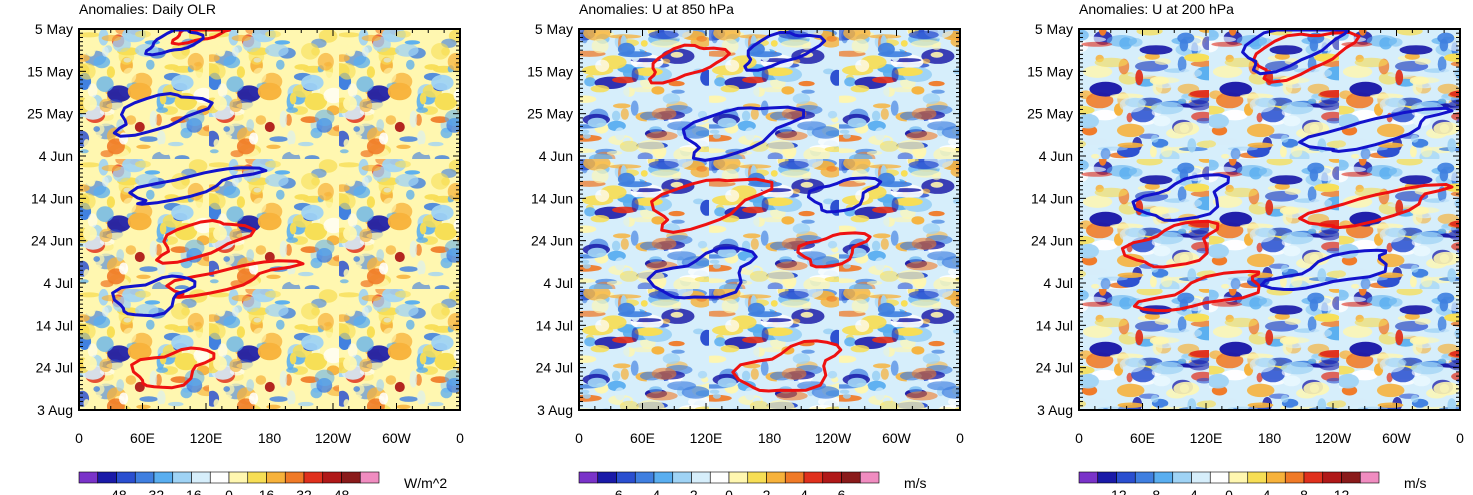 The image size is (1473, 495). Describe the element at coordinates (691, 491) in the screenshot. I see `colorbar-label: -2` at that location.